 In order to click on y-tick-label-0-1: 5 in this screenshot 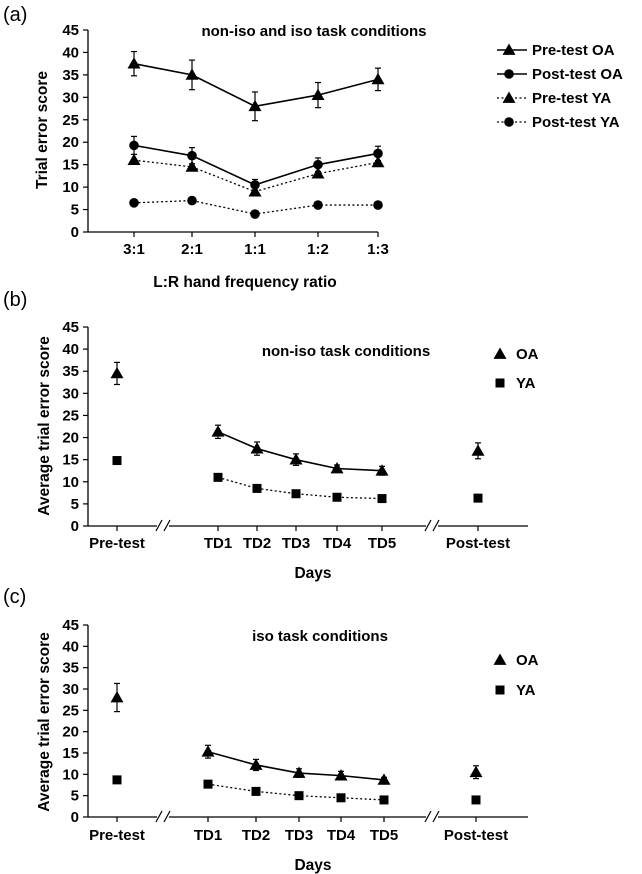, I will do `click(75, 210)`.